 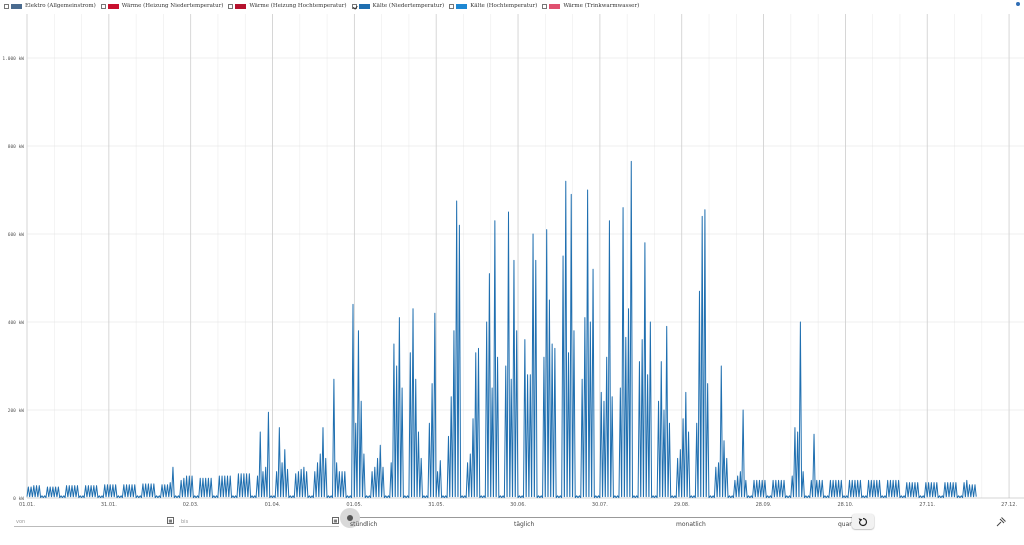 What do you see at coordinates (191, 505) in the screenshot?
I see `x-tick-label: 02.03.` at bounding box center [191, 505].